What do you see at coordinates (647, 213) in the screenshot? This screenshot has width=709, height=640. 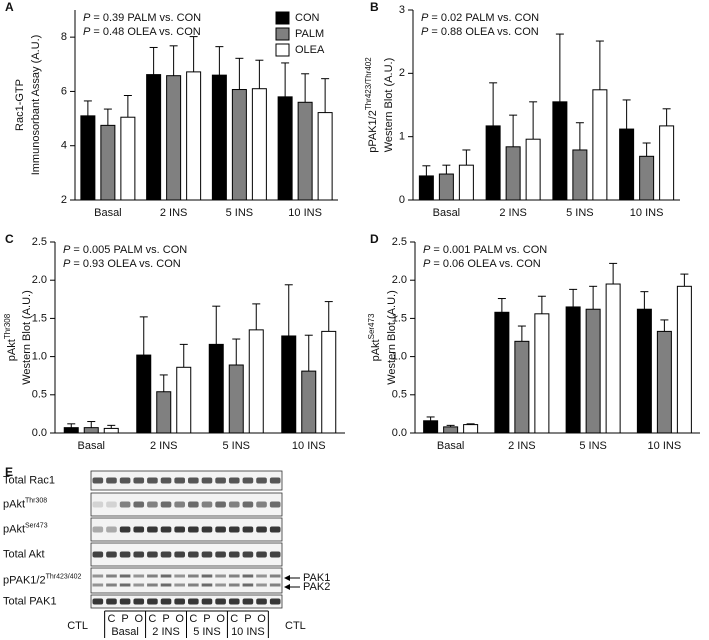 I see `x-tick-label: 10 INS` at bounding box center [647, 213].